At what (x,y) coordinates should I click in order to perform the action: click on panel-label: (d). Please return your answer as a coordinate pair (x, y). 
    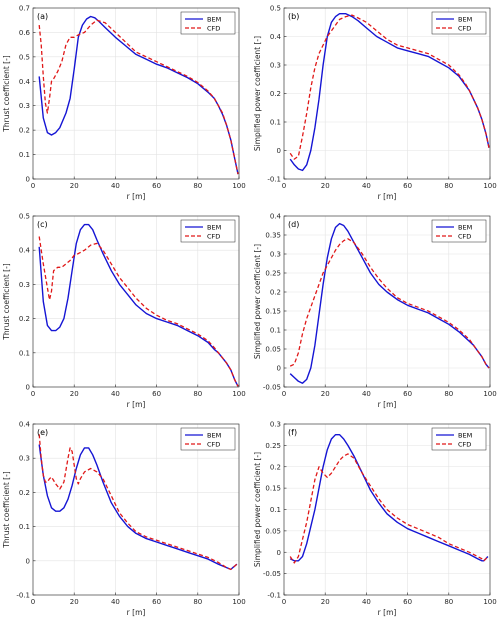
    Looking at the image, I should click on (293, 224).